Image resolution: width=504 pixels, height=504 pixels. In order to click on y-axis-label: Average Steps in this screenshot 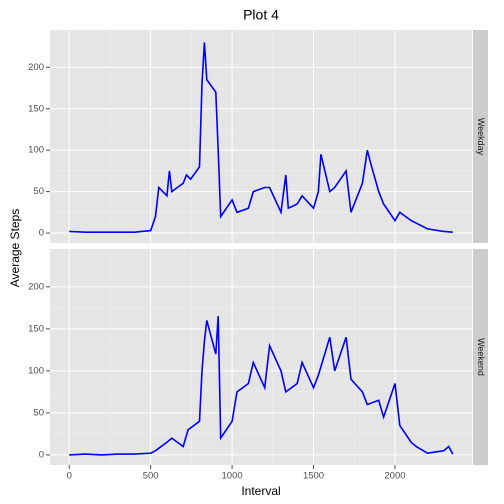, I will do `click(15, 248)`.